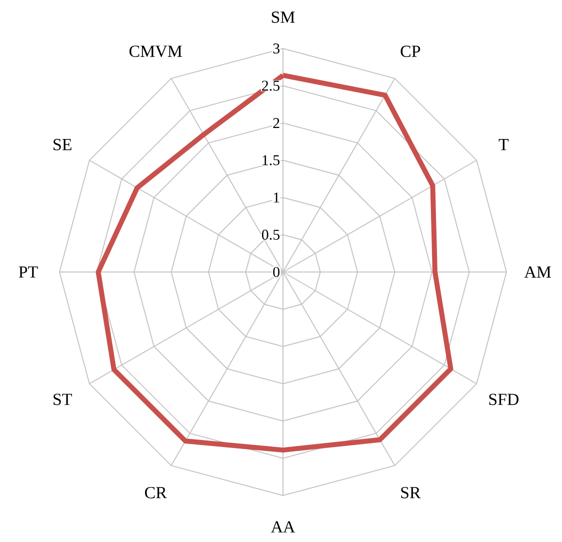  What do you see at coordinates (411, 492) in the screenshot?
I see `spoke-label: SR` at bounding box center [411, 492].